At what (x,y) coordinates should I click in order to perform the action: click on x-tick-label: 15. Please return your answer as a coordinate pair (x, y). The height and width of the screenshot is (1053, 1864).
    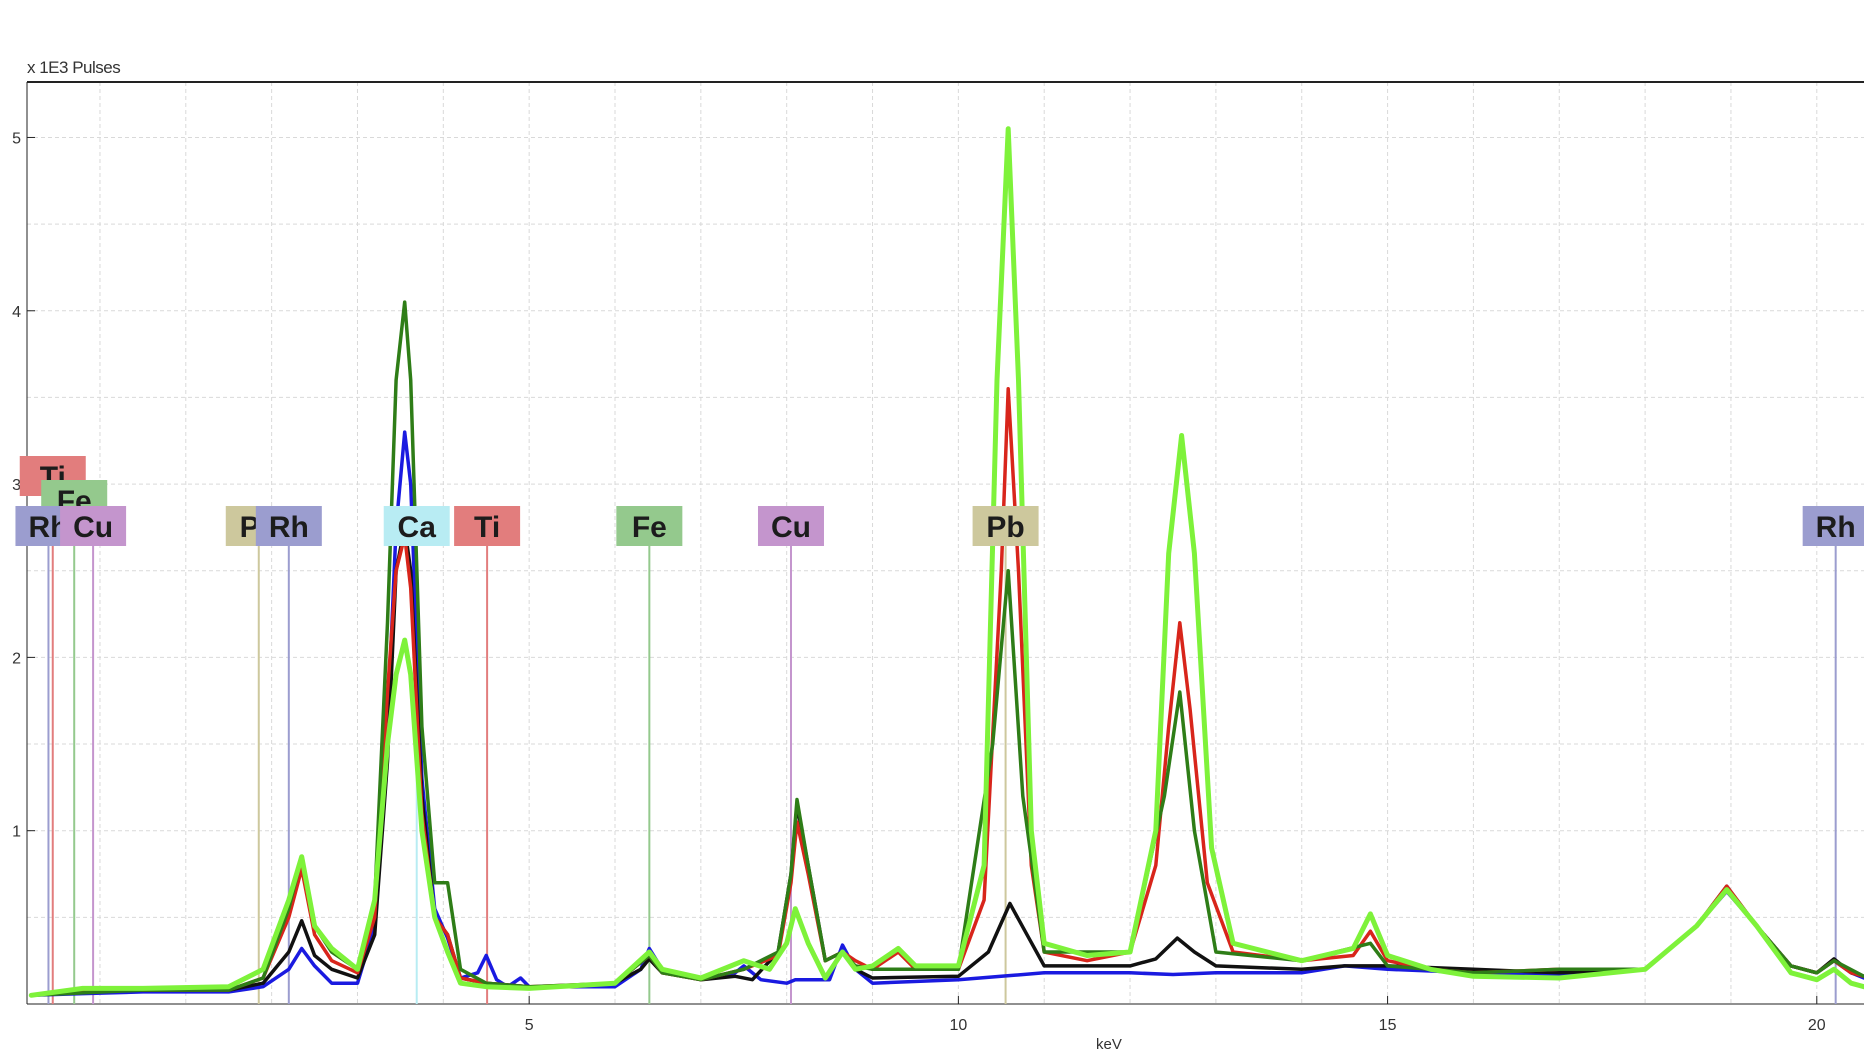
    Looking at the image, I should click on (1388, 1025).